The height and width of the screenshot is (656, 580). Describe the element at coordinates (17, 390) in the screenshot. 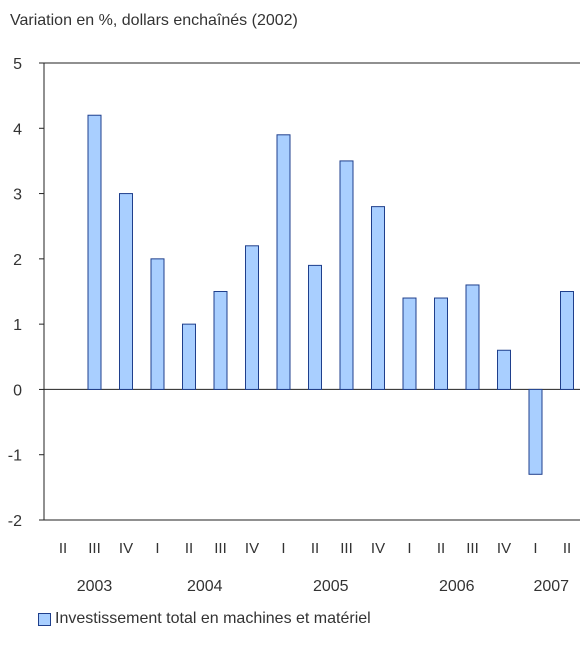

I see `y-tick-label: 0` at that location.